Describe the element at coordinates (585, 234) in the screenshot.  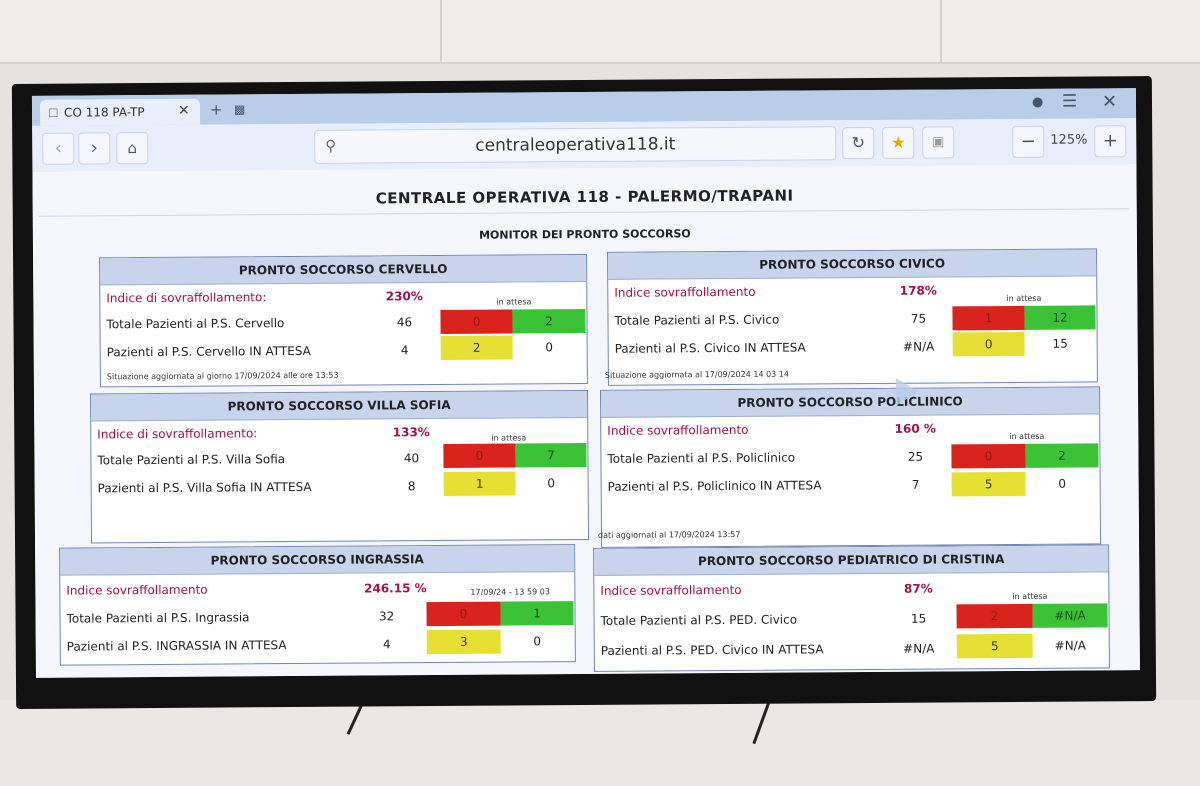
I see `page-subtitle: MONITOR DEI PRONTO SOCCORSO` at that location.